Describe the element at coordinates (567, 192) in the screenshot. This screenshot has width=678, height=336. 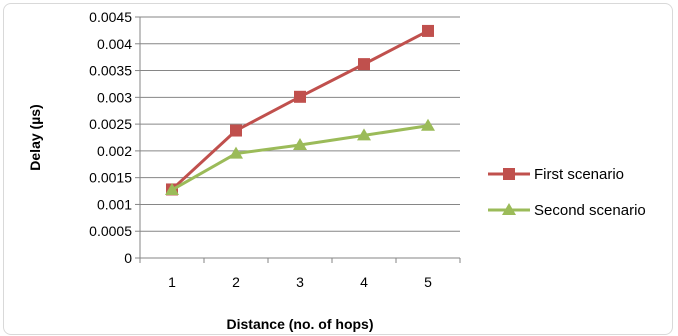
I see `legend: First scenario Second scenario` at that location.